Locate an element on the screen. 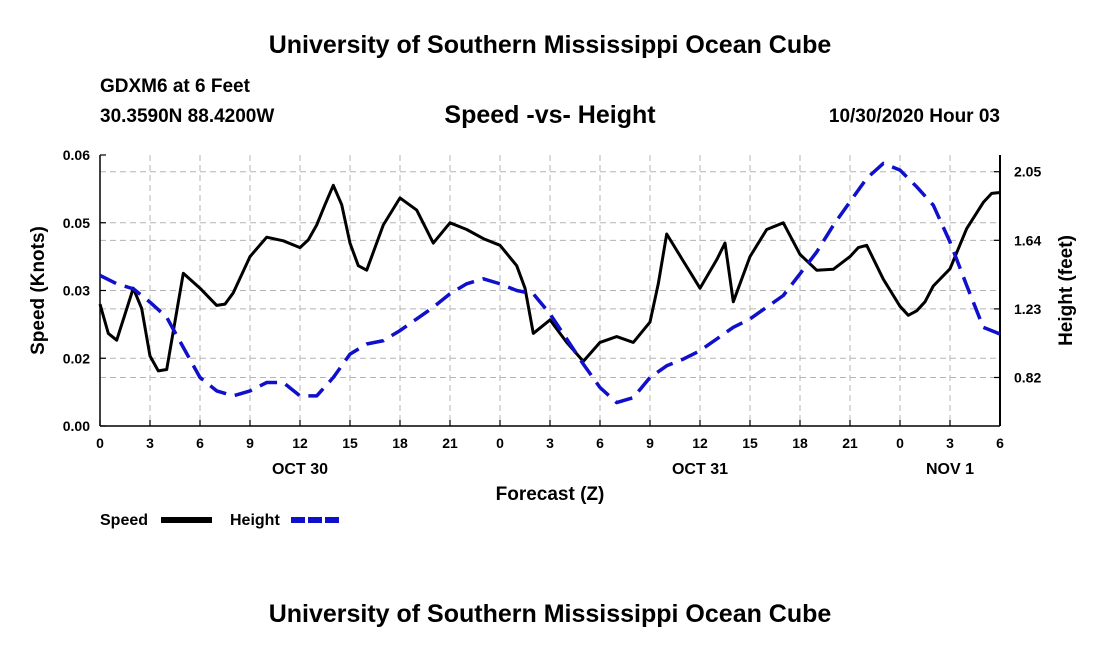 The width and height of the screenshot is (1100, 650). timestamp-label: 10/30/2020 Hour 03 is located at coordinates (914, 116).